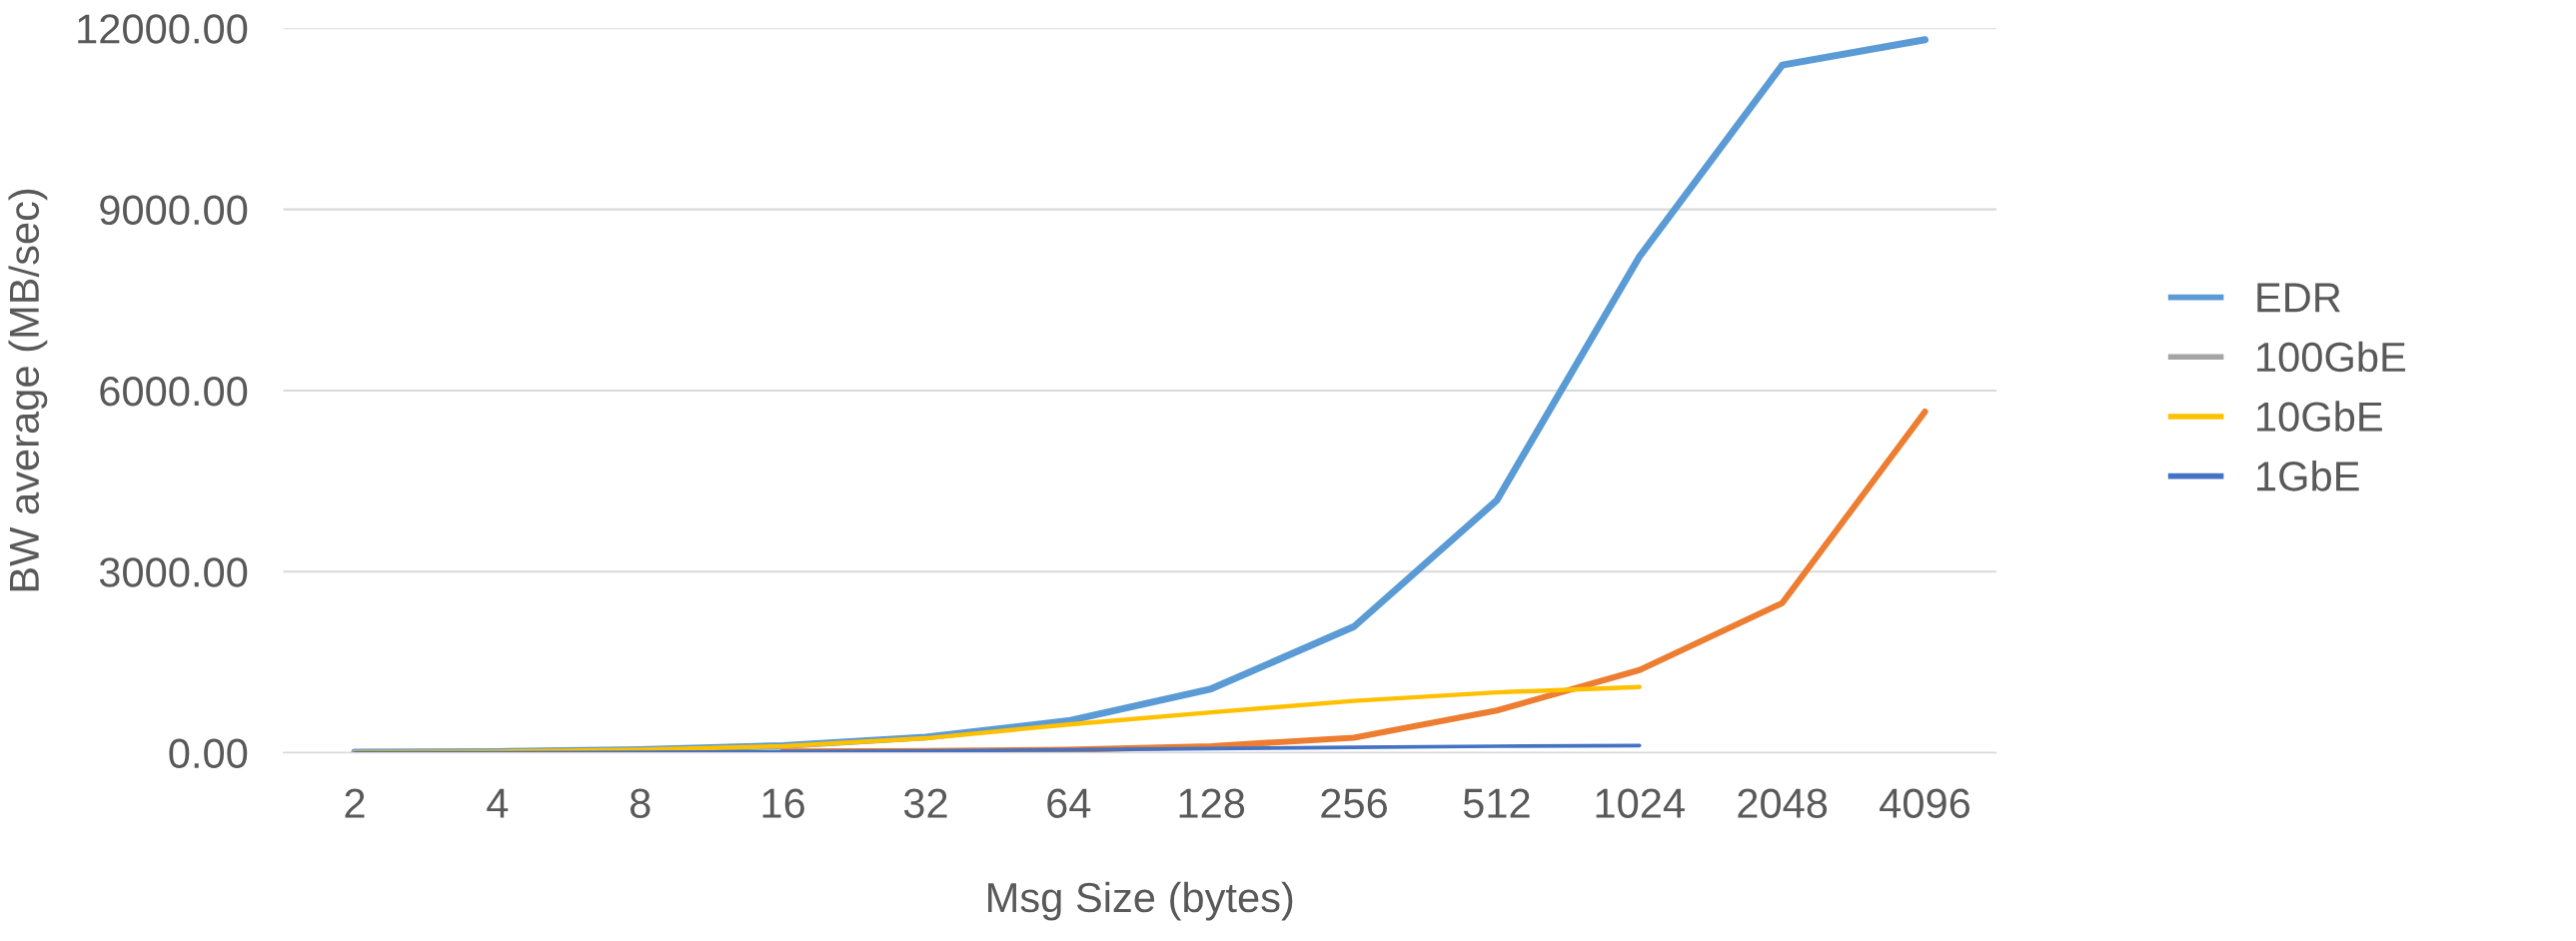  Describe the element at coordinates (1496, 803) in the screenshot. I see `x-tick-label: 512` at that location.